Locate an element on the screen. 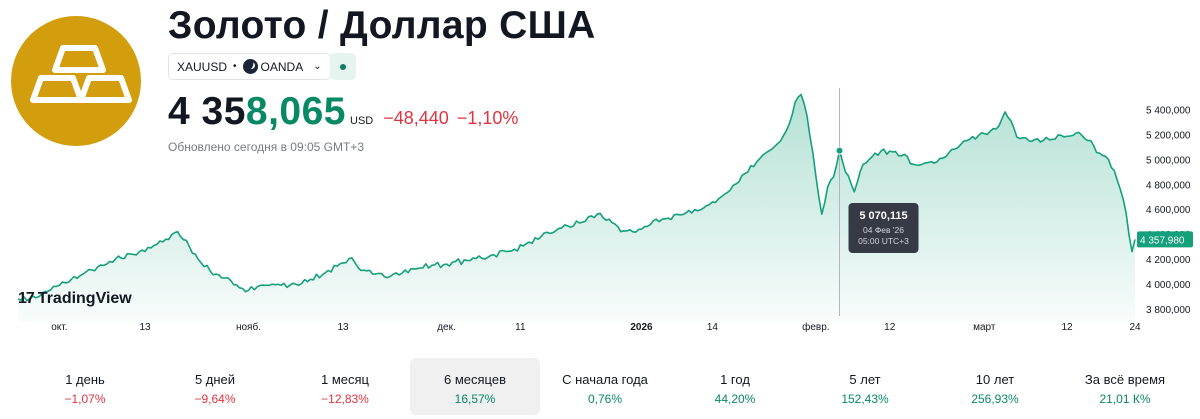  last-price-badge is located at coordinates (1165, 239).